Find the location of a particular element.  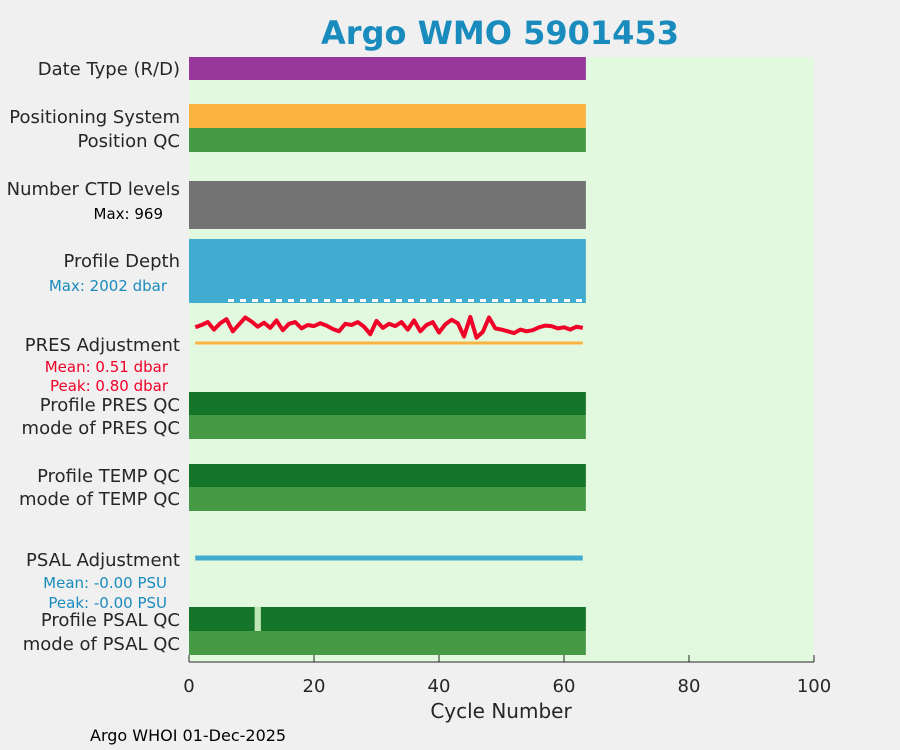

bar-mode-of-temp-qc is located at coordinates (387, 499).